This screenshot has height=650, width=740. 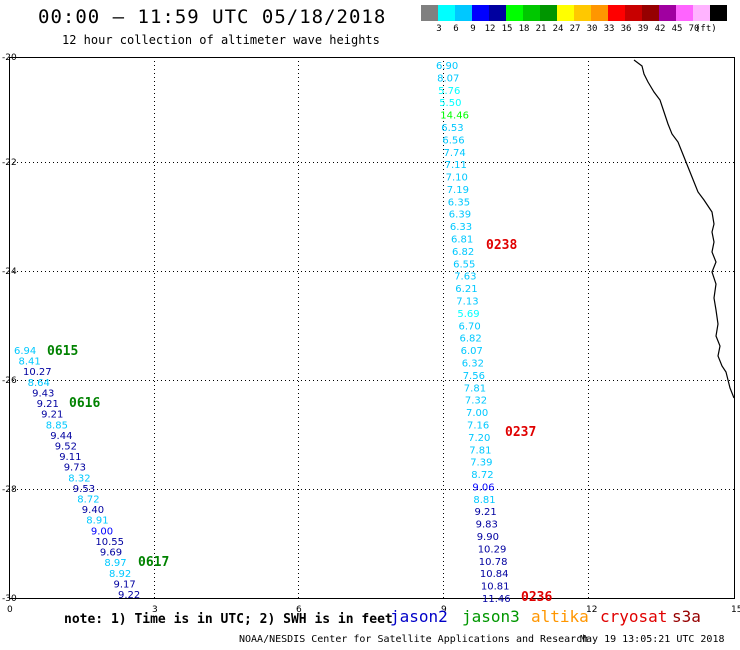 I want to click on wave-height-label: 9.90, so click(x=488, y=537).